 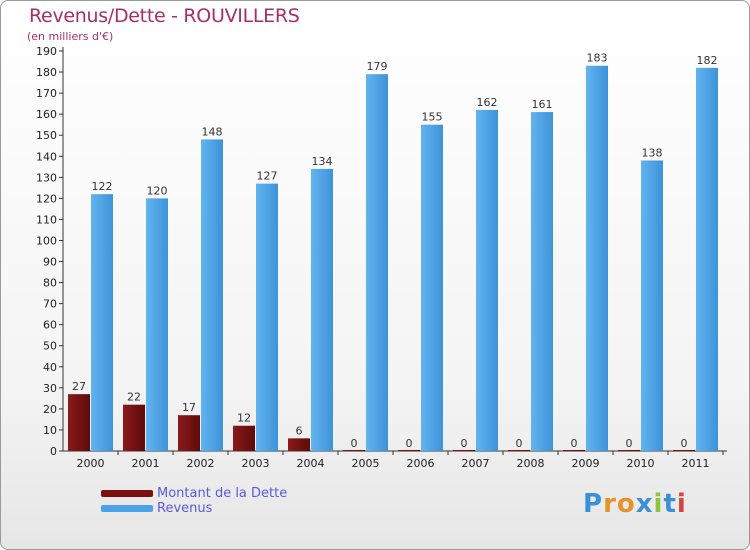 What do you see at coordinates (366, 463) in the screenshot?
I see `x-tick-label: 2005` at bounding box center [366, 463].